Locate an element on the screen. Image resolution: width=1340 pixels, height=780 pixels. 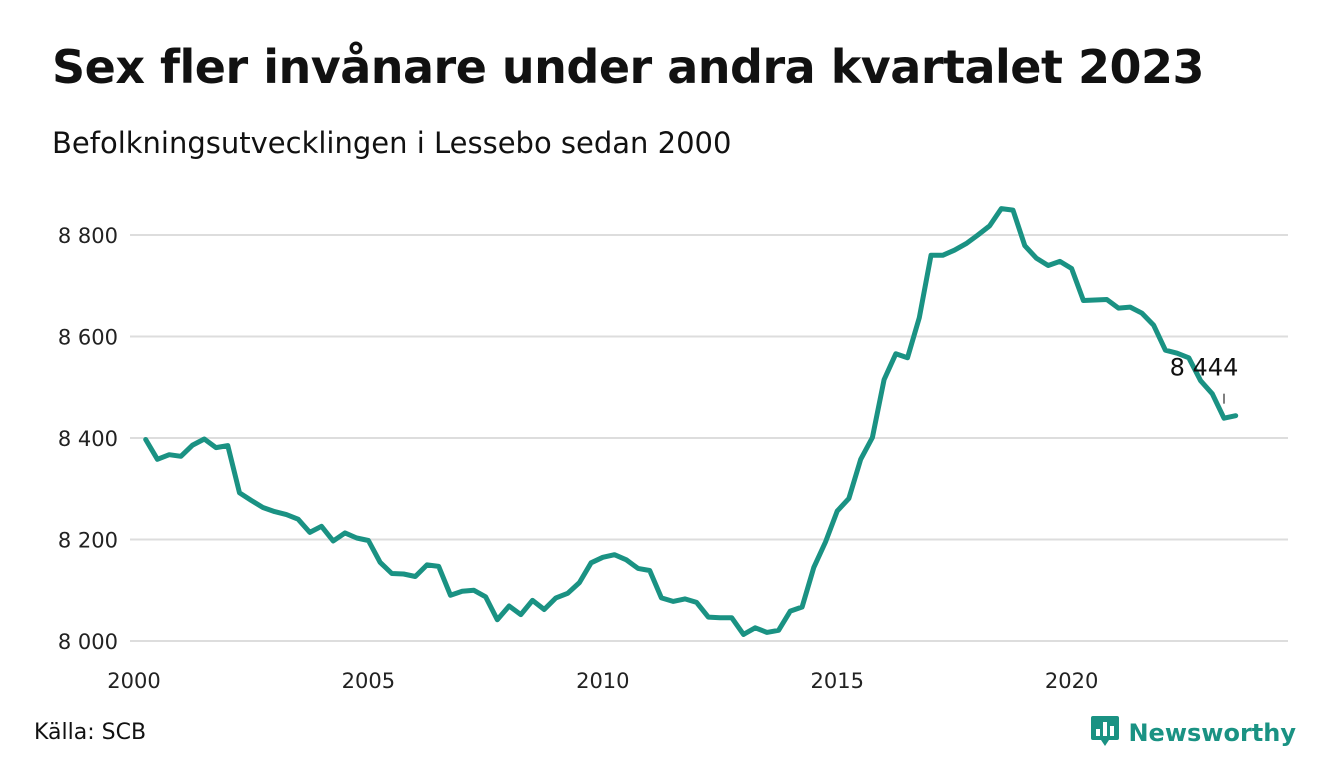
x-tick-label: 2020 is located at coordinates (1071, 681).